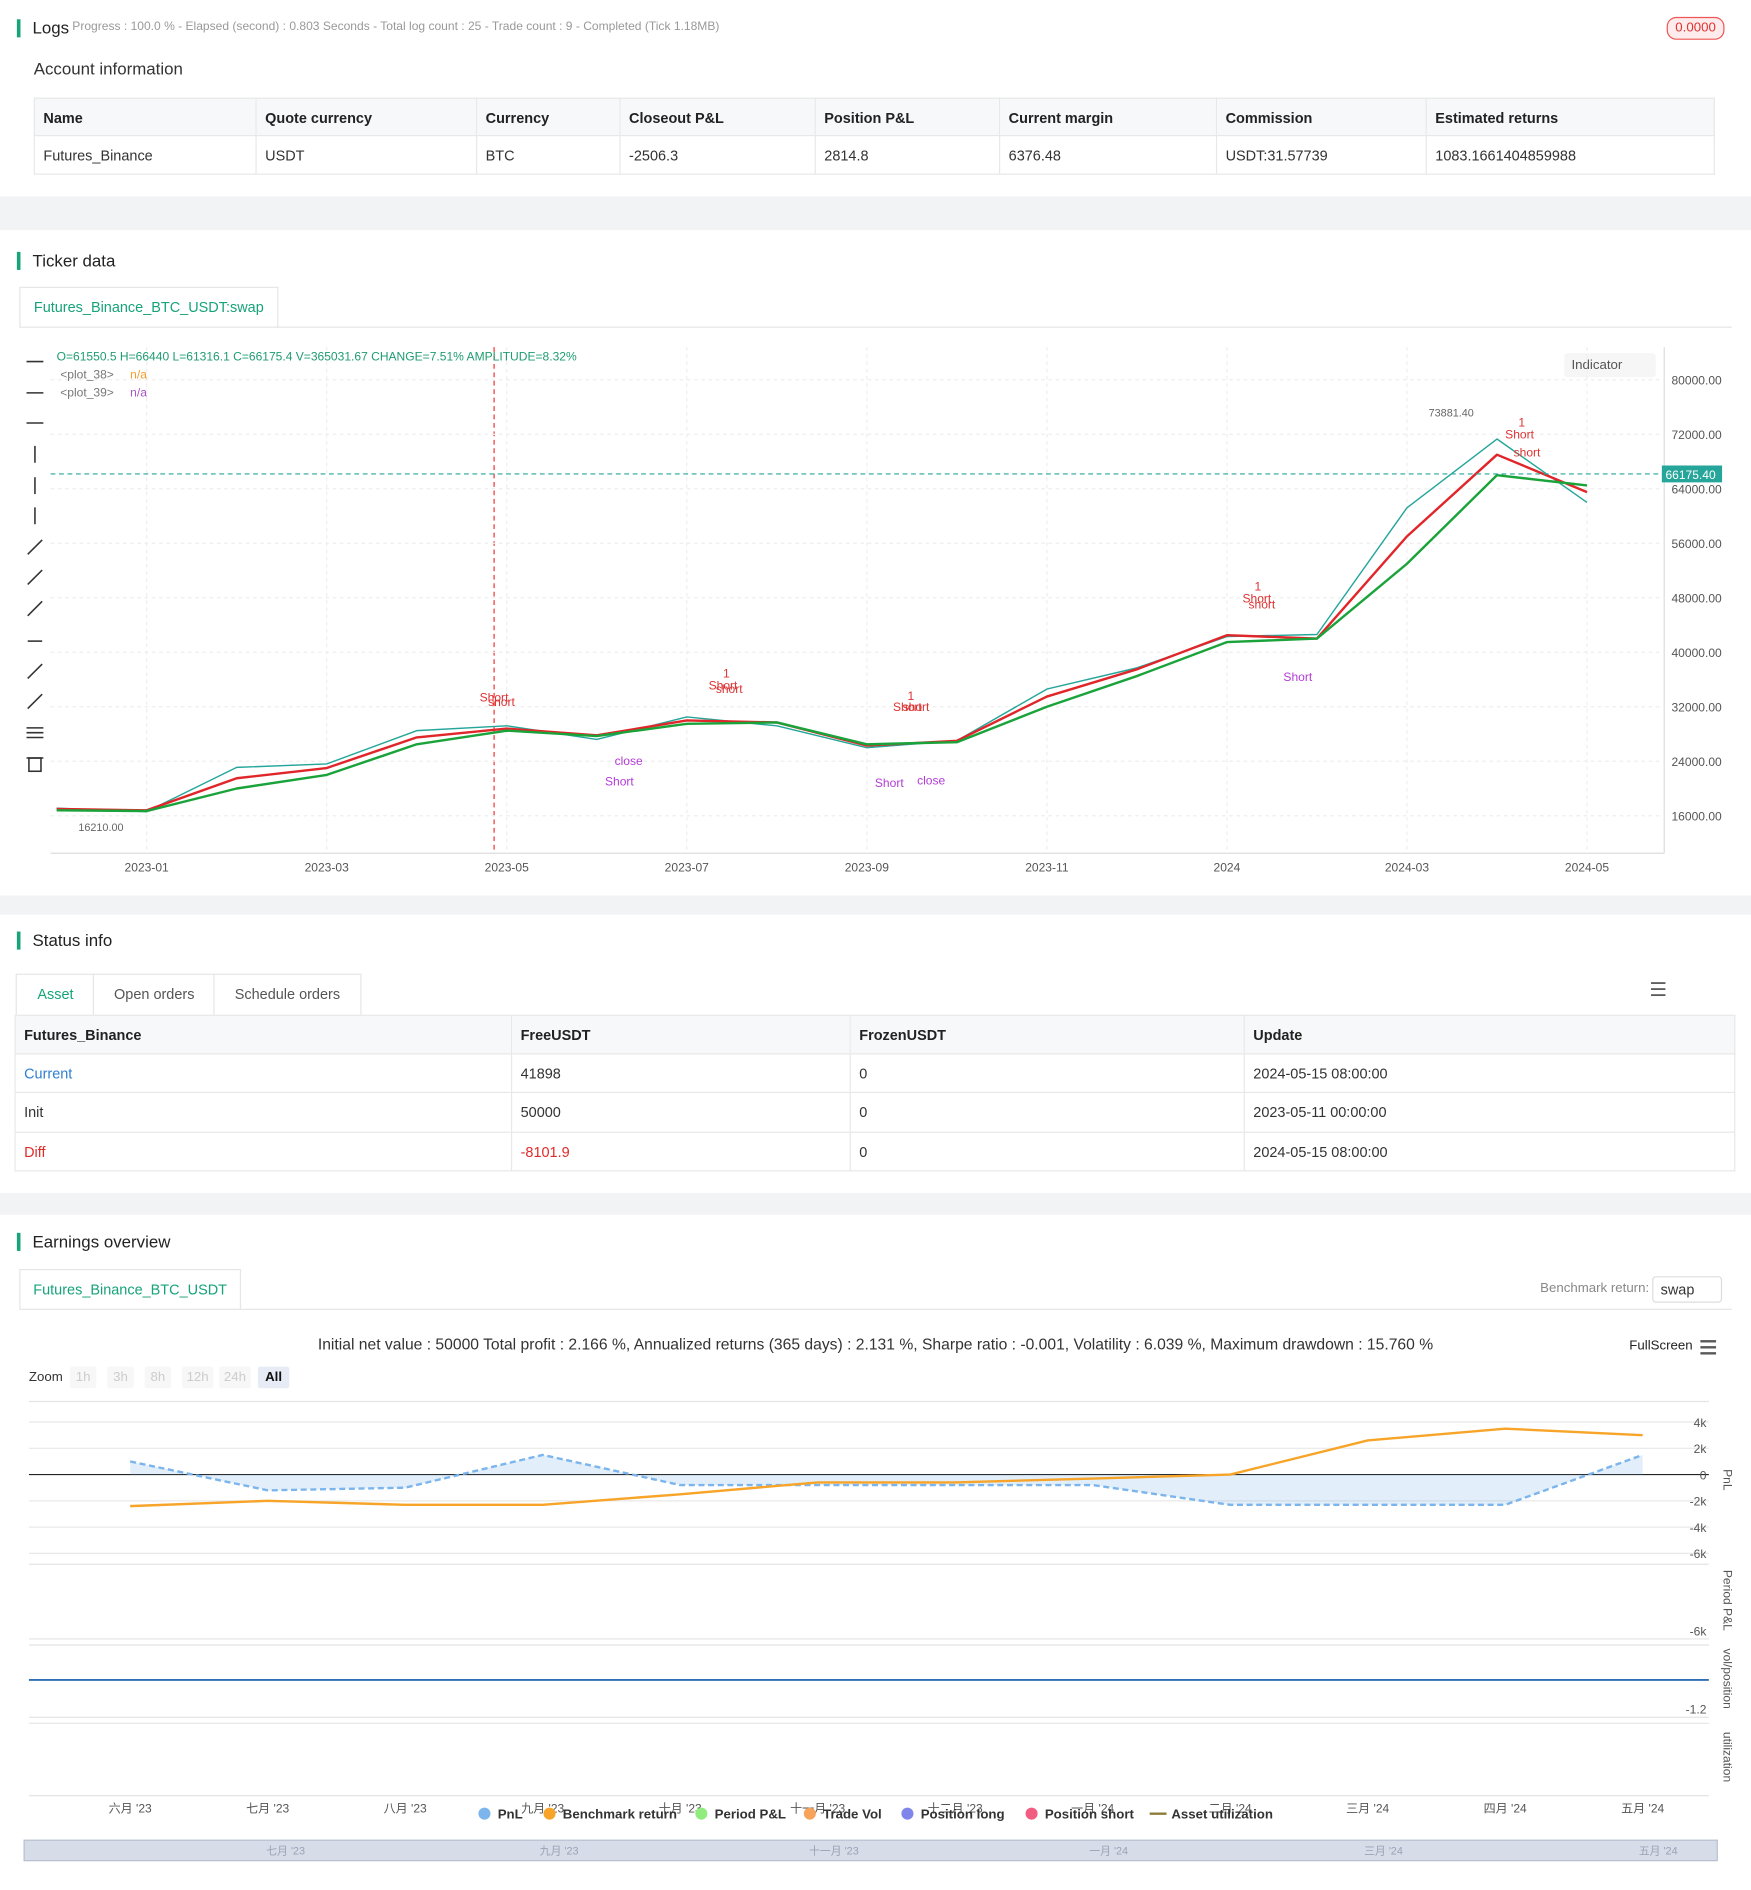  I want to click on section-title: Status info, so click(64, 940).